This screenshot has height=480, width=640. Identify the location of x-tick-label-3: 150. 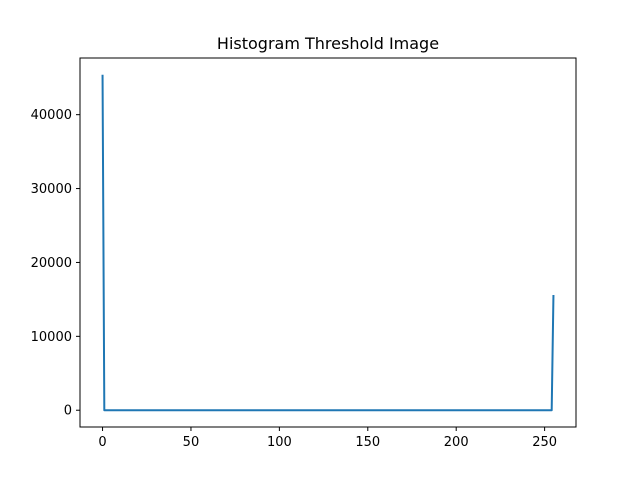
(367, 442).